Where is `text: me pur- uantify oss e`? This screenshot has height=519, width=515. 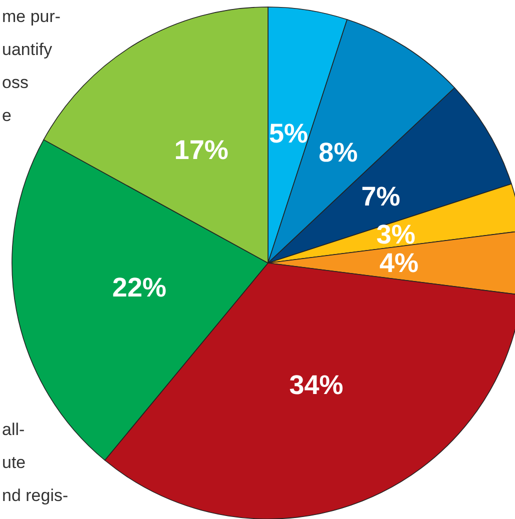 text: me pur- uantify oss e is located at coordinates (31, 66).